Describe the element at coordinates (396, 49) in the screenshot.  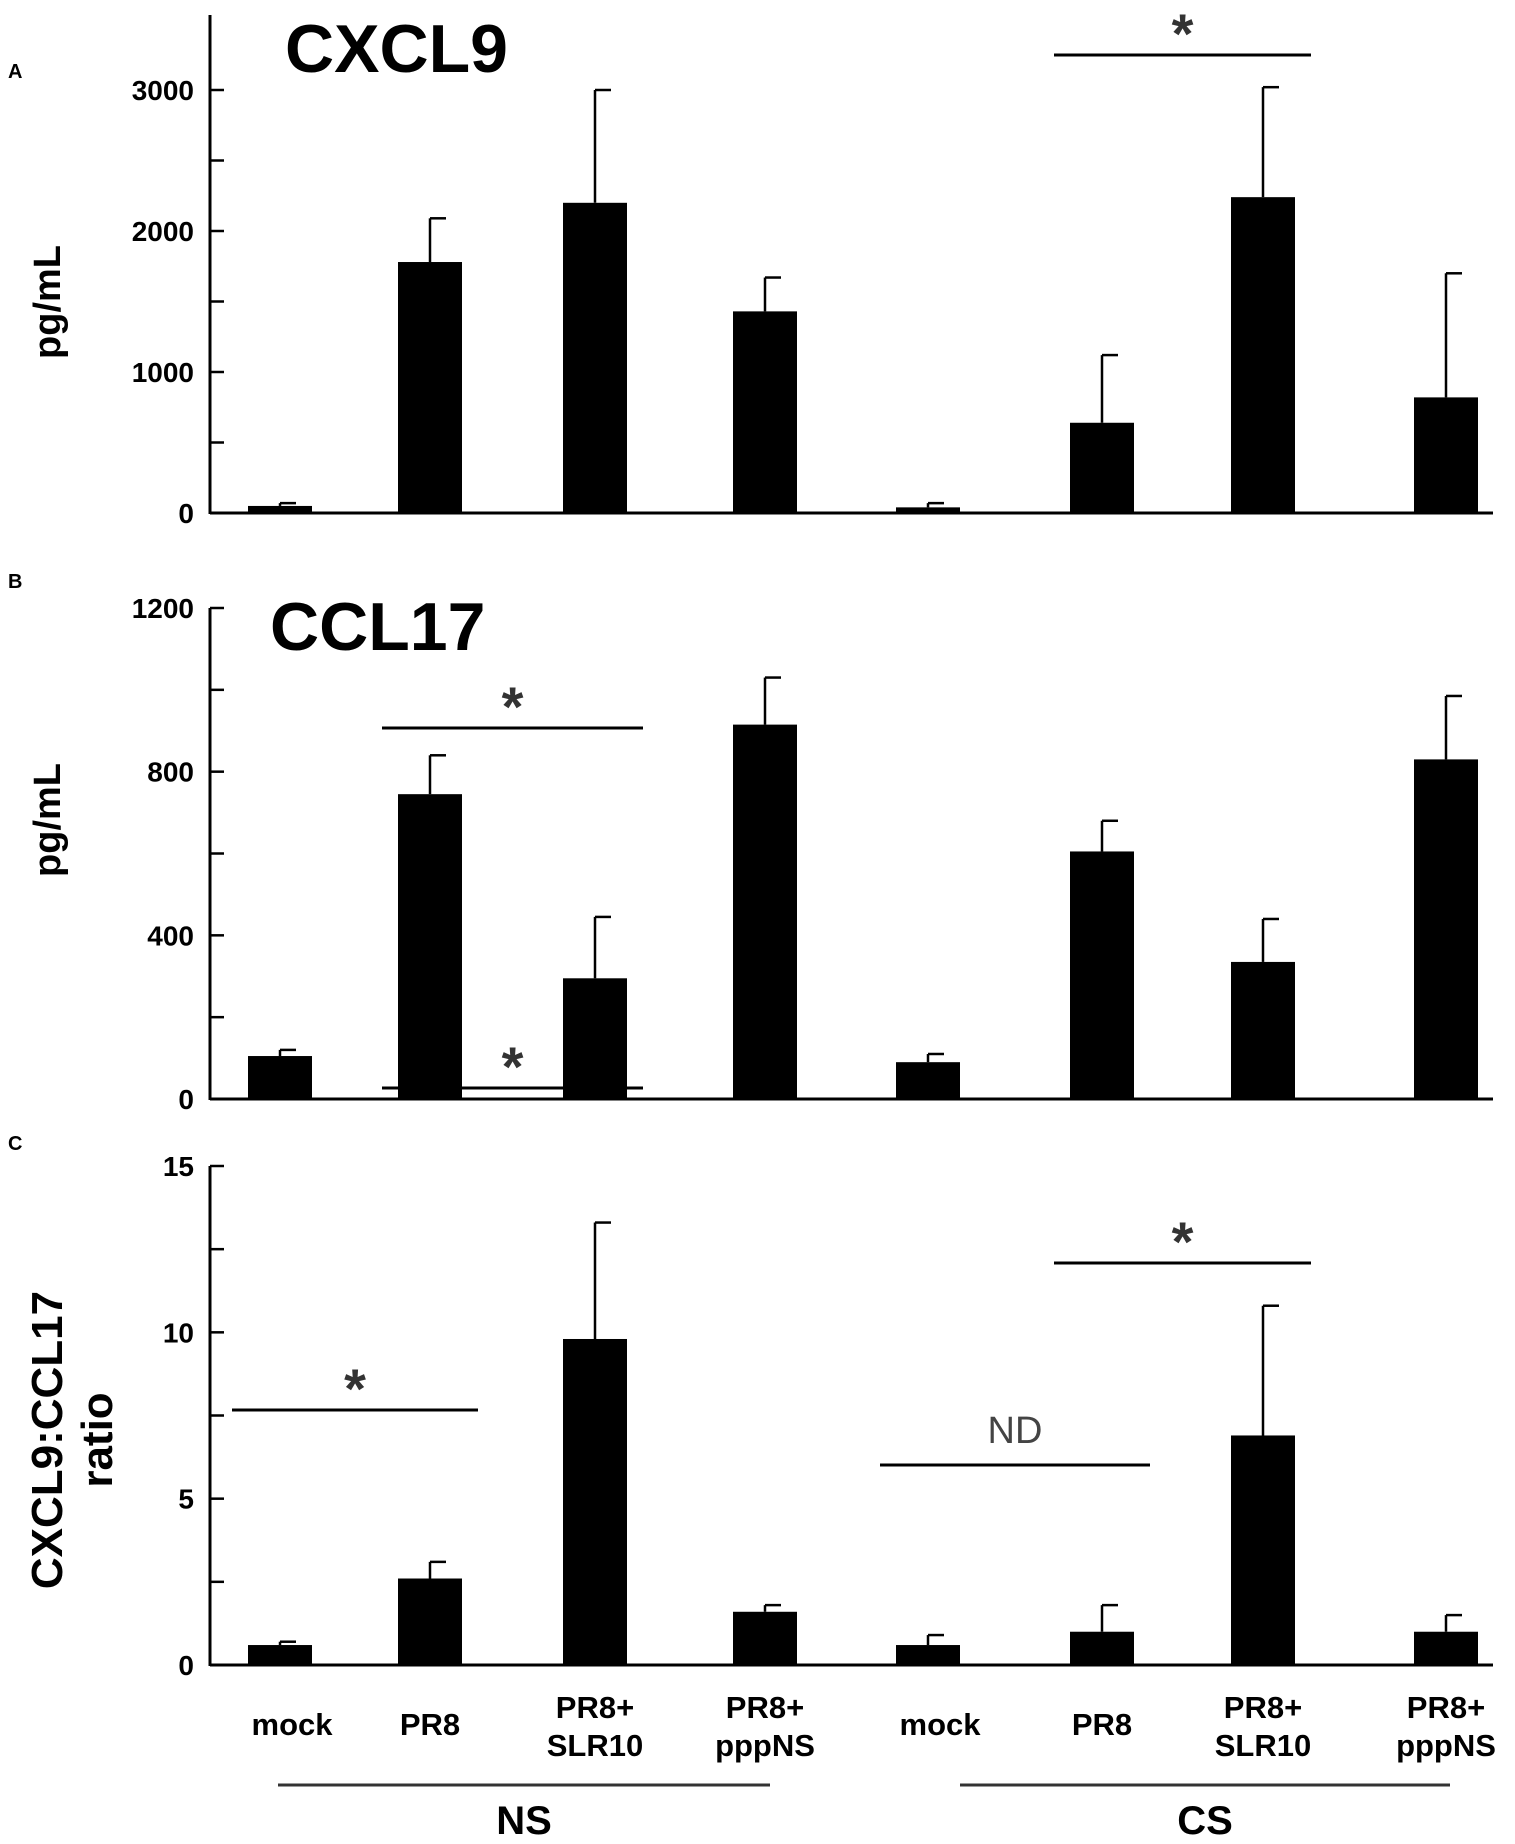
I see `panel-a-title: CXCL9` at that location.